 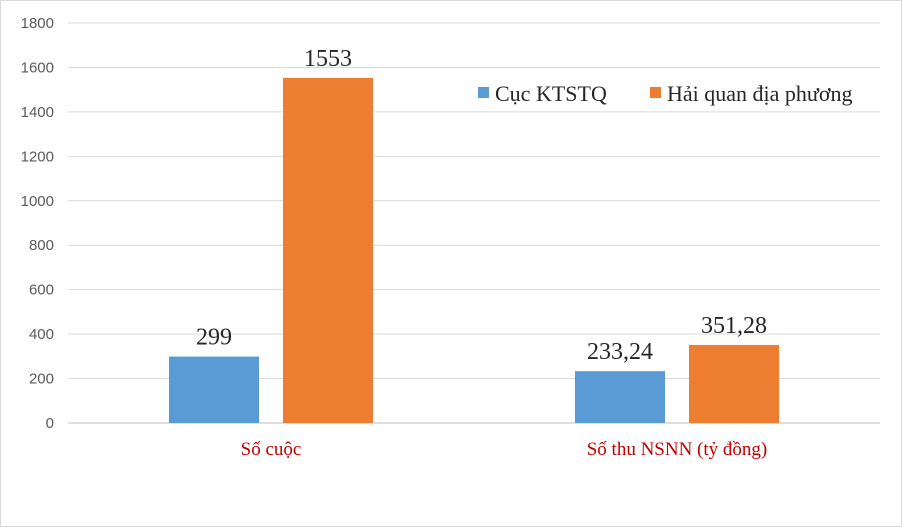 I want to click on category-labels: Số cuộc Số thu NSNN (tỷ đồng), so click(x=504, y=449).